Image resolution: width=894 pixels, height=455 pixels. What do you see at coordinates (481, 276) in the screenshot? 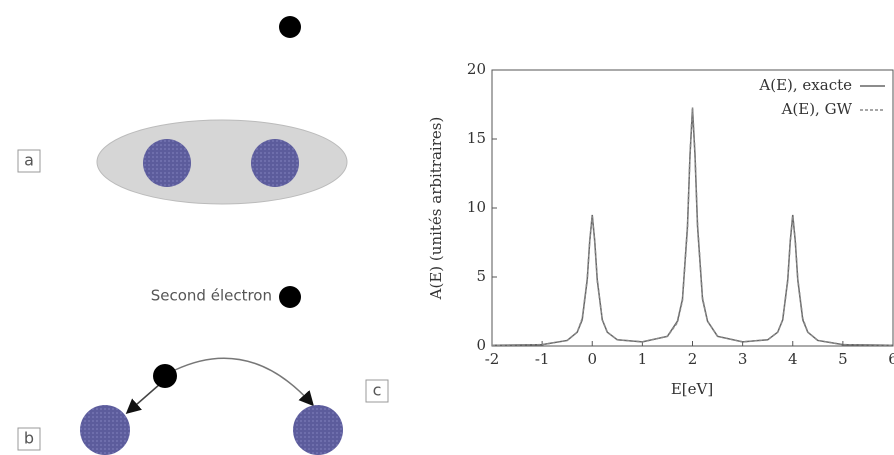
I see `y-tick-label: 5` at bounding box center [481, 276].